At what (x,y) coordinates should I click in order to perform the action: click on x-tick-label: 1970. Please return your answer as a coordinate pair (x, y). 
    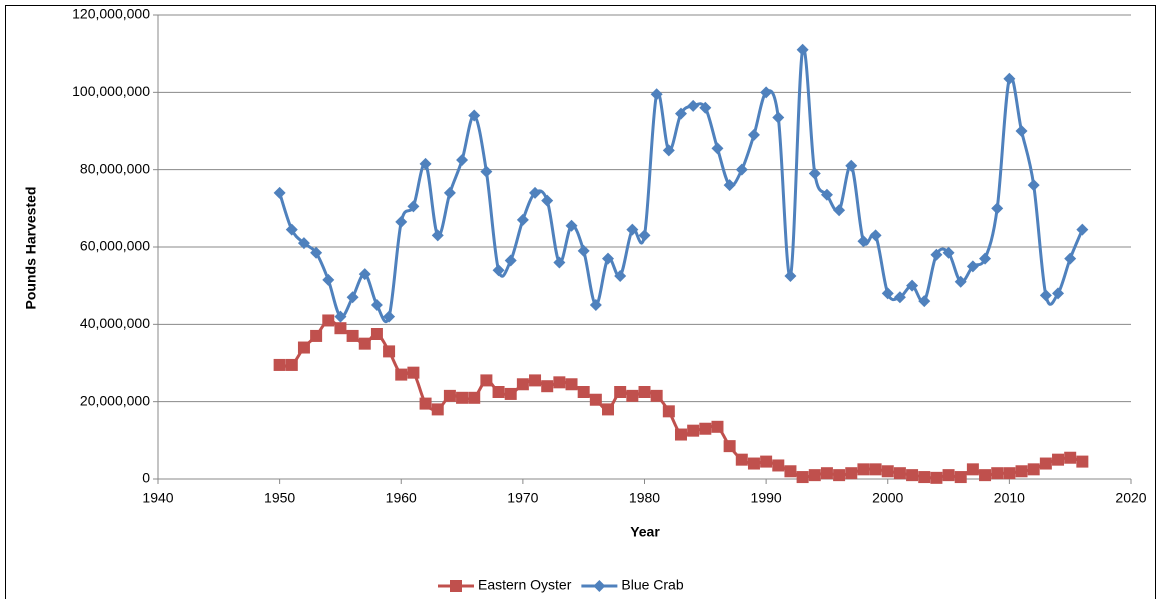
    Looking at the image, I should click on (522, 498).